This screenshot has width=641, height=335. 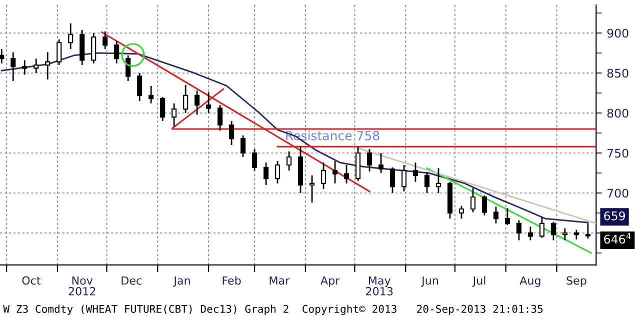 I want to click on text: 646$^{4}$, so click(x=617, y=238).